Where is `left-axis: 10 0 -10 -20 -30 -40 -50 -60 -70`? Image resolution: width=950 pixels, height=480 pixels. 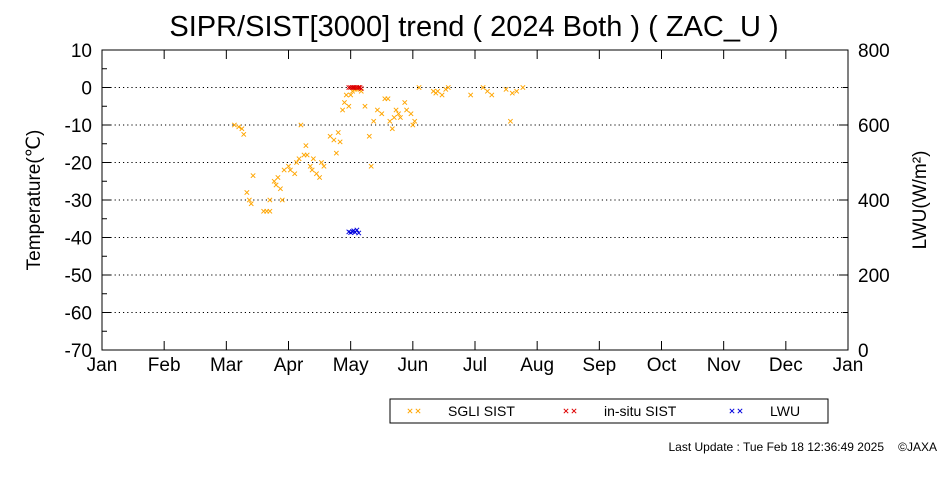
left-axis: 10 0 -10 -20 -30 -40 -50 -60 -70 is located at coordinates (88, 201).